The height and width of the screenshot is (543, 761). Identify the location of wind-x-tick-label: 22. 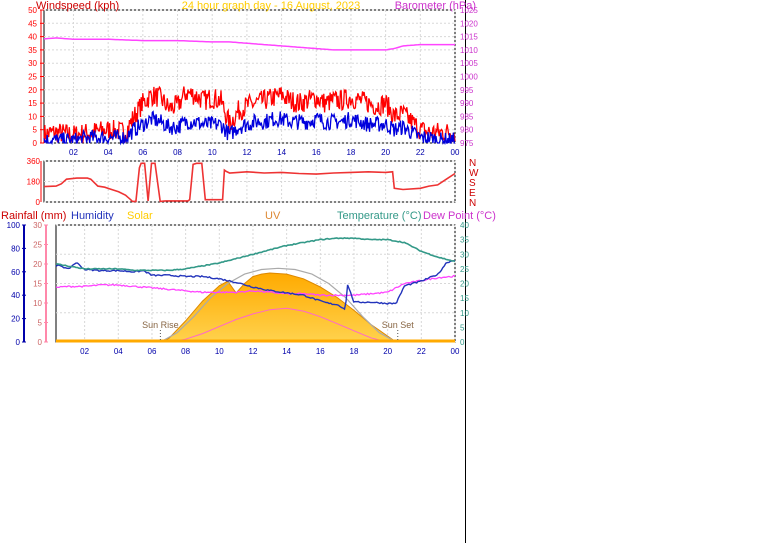
(420, 152).